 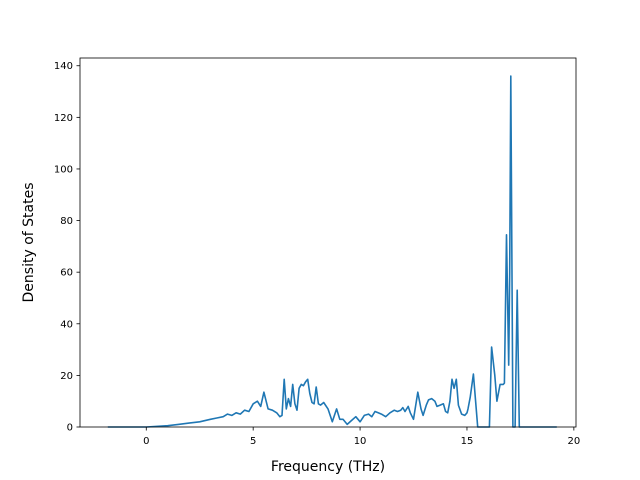 What do you see at coordinates (66, 221) in the screenshot?
I see `y-tick-label: 80` at bounding box center [66, 221].